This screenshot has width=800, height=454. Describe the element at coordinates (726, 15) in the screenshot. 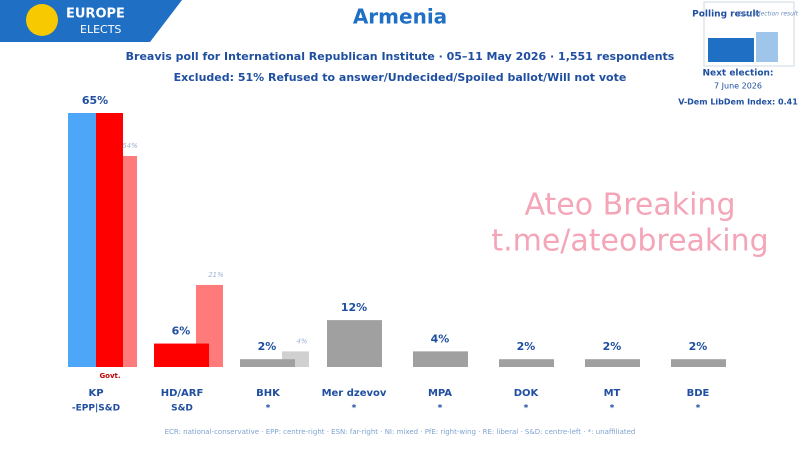

I see `legend-label: Polling result` at that location.